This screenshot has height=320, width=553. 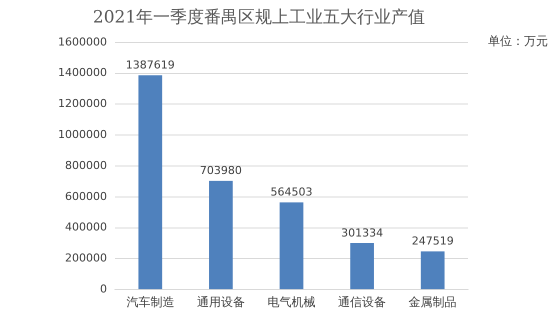 What do you see at coordinates (103, 289) in the screenshot?
I see `y-tick-label: 0` at bounding box center [103, 289].